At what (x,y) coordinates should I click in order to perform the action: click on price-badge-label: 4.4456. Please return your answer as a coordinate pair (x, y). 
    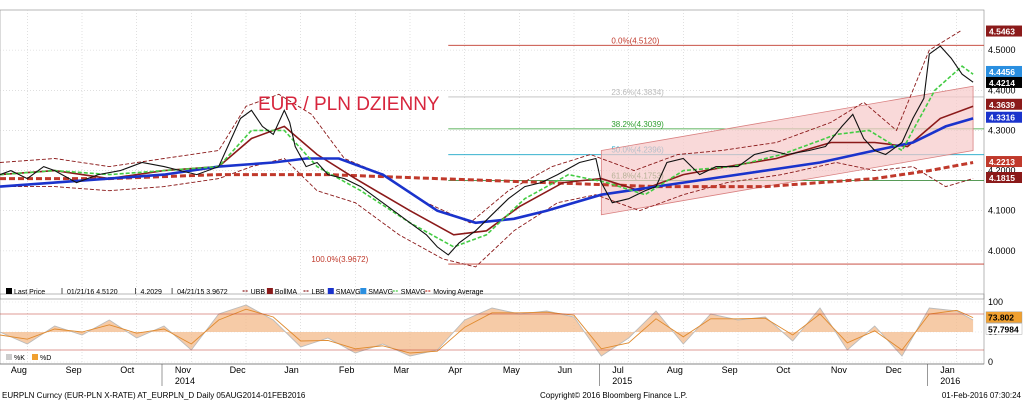
    Looking at the image, I should click on (1002, 72).